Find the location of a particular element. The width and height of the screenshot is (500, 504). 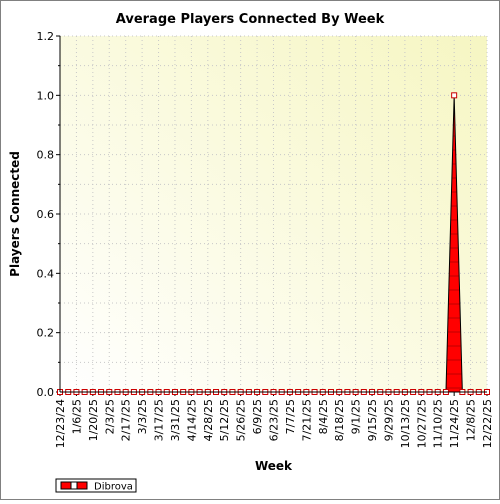

y-tick-label: 0.2 is located at coordinates (46, 333).